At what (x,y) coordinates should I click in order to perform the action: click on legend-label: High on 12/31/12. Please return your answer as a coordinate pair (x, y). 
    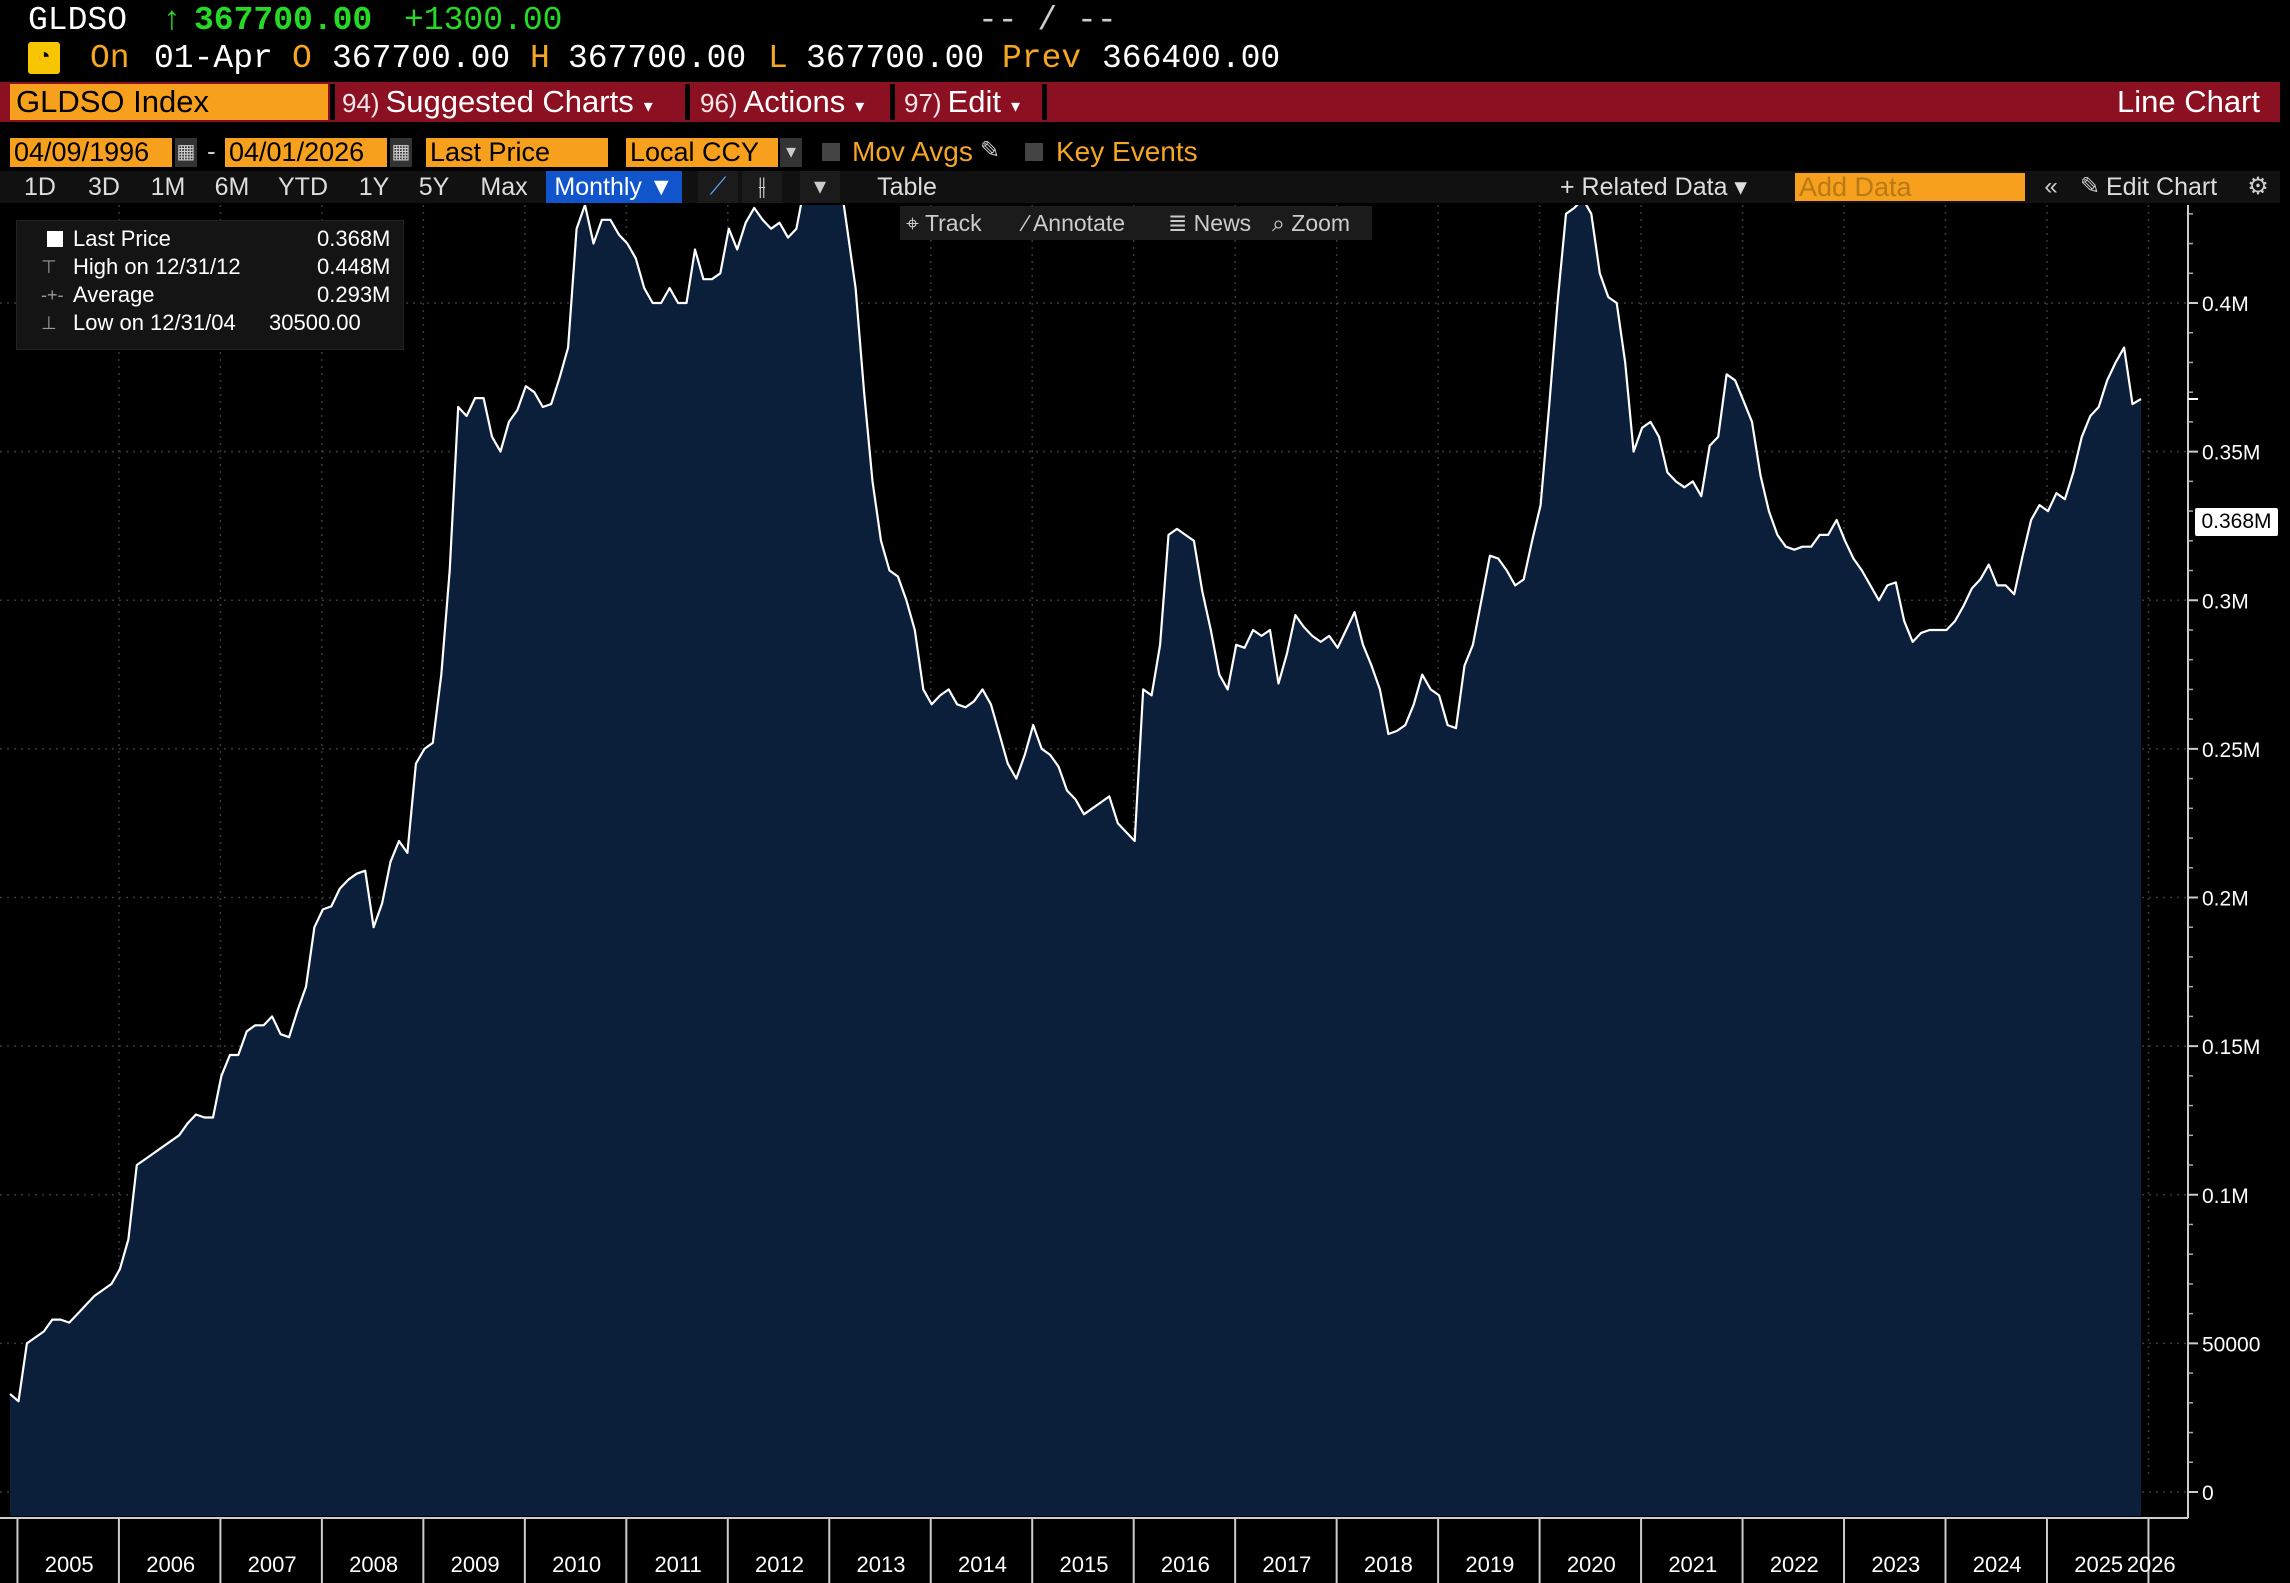
    Looking at the image, I should click on (157, 266).